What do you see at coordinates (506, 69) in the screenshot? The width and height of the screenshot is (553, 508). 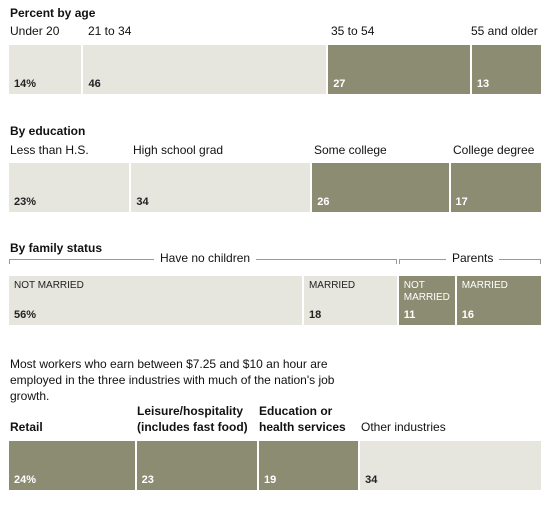 I see `bar-segment: 13` at bounding box center [506, 69].